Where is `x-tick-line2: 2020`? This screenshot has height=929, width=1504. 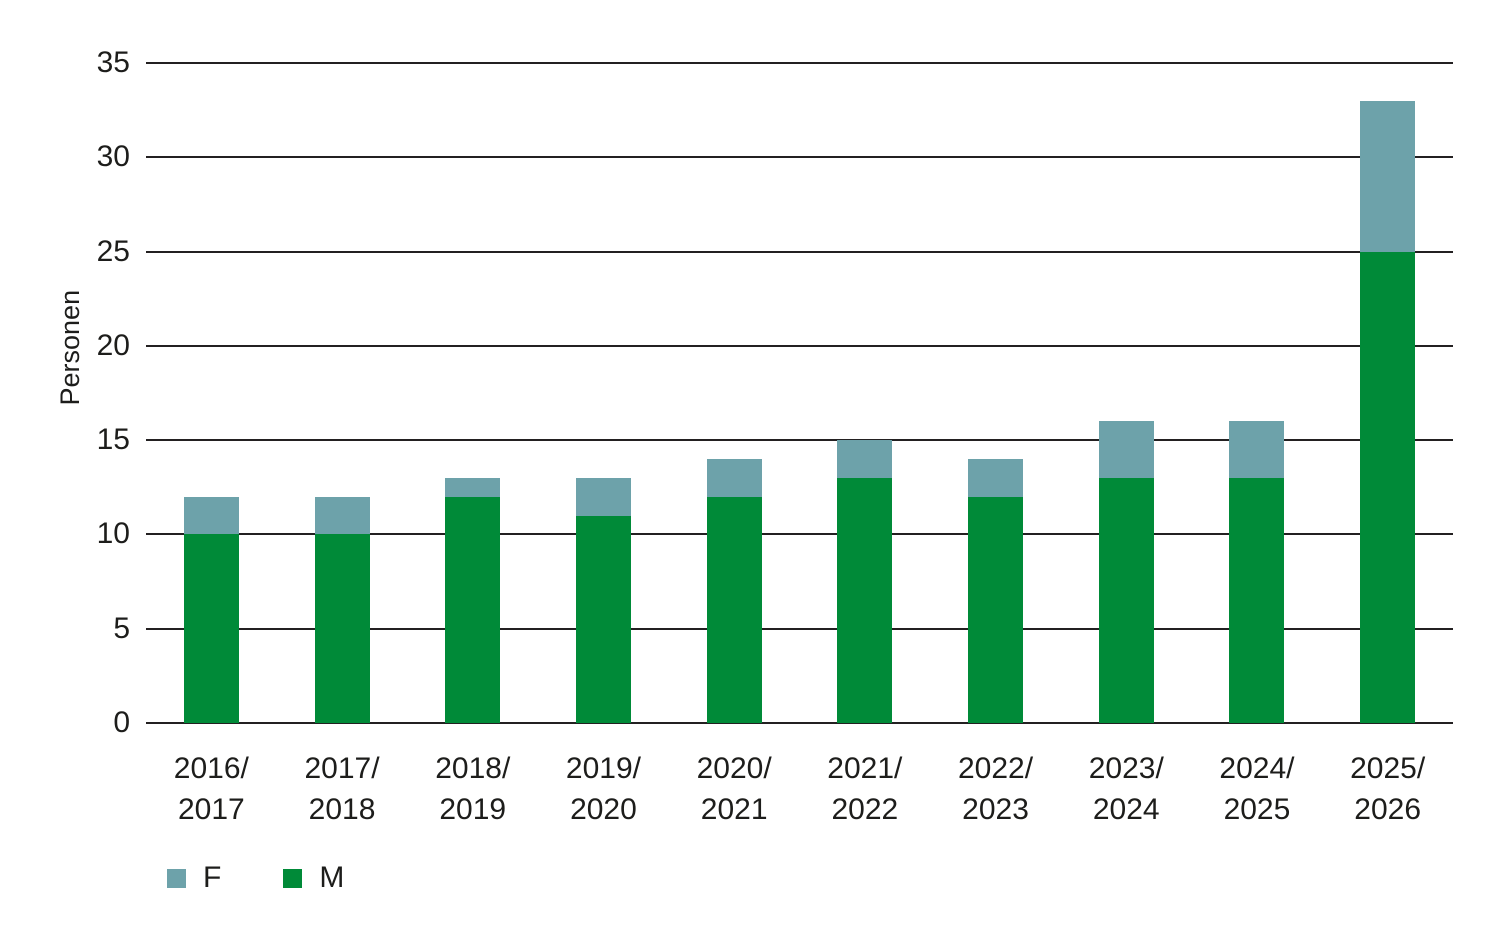 x-tick-line2: 2020 is located at coordinates (603, 809).